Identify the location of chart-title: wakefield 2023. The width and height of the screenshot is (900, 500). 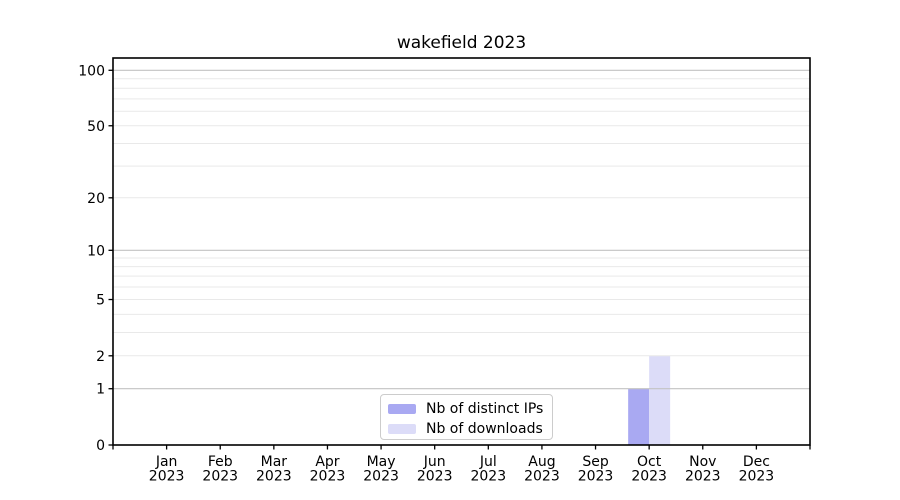
(461, 43).